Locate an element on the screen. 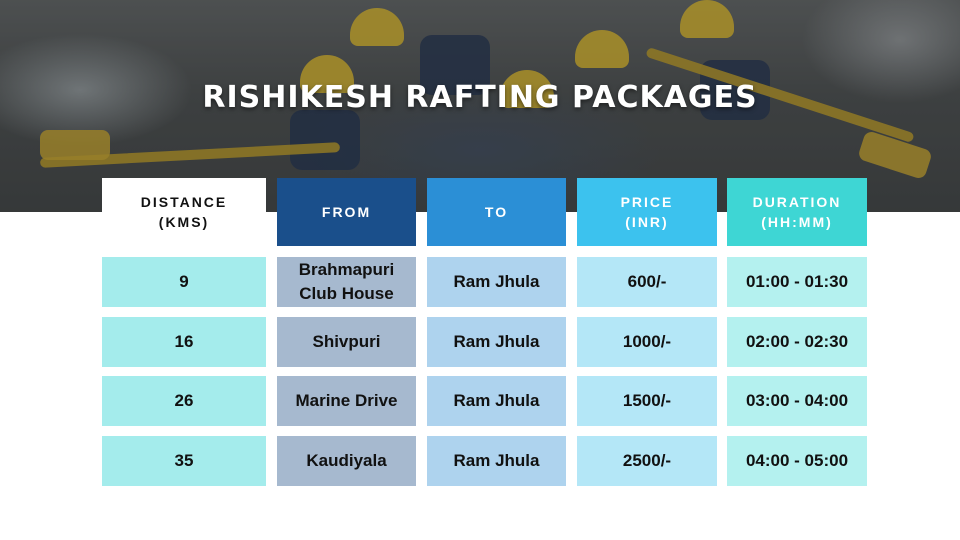 The image size is (960, 540). cell-price: 1500/- is located at coordinates (647, 401).